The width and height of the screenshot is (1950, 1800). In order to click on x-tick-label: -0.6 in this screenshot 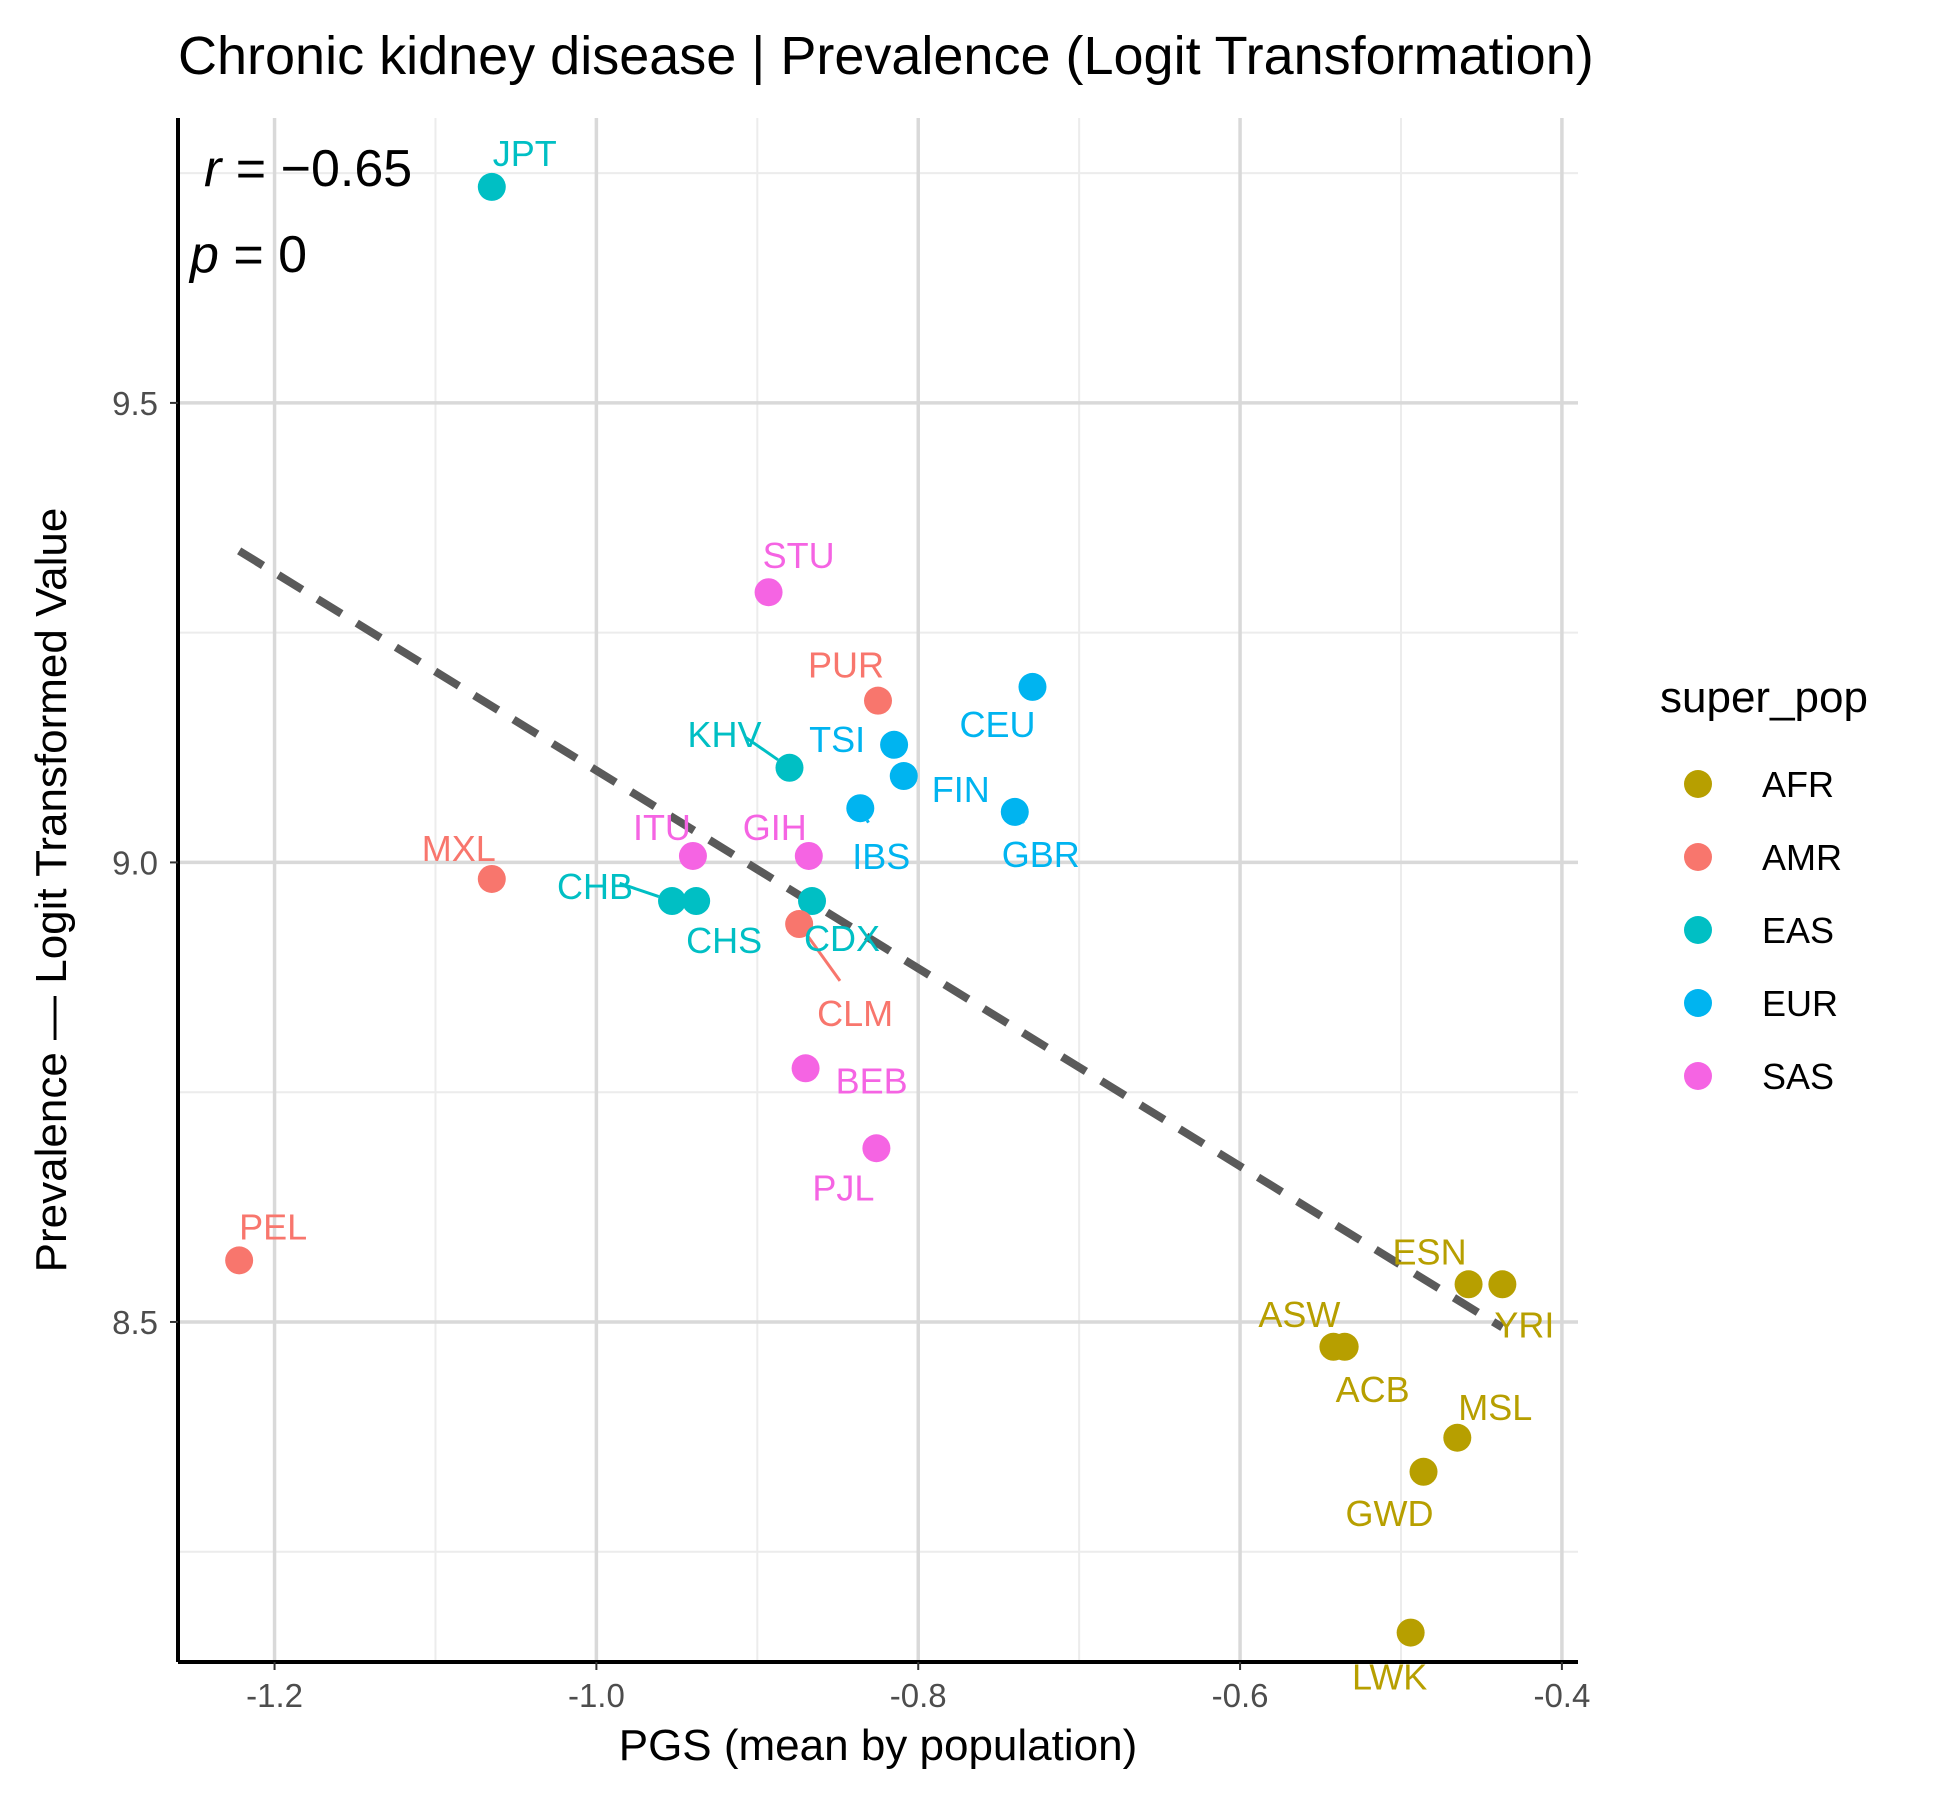, I will do `click(1240, 1695)`.